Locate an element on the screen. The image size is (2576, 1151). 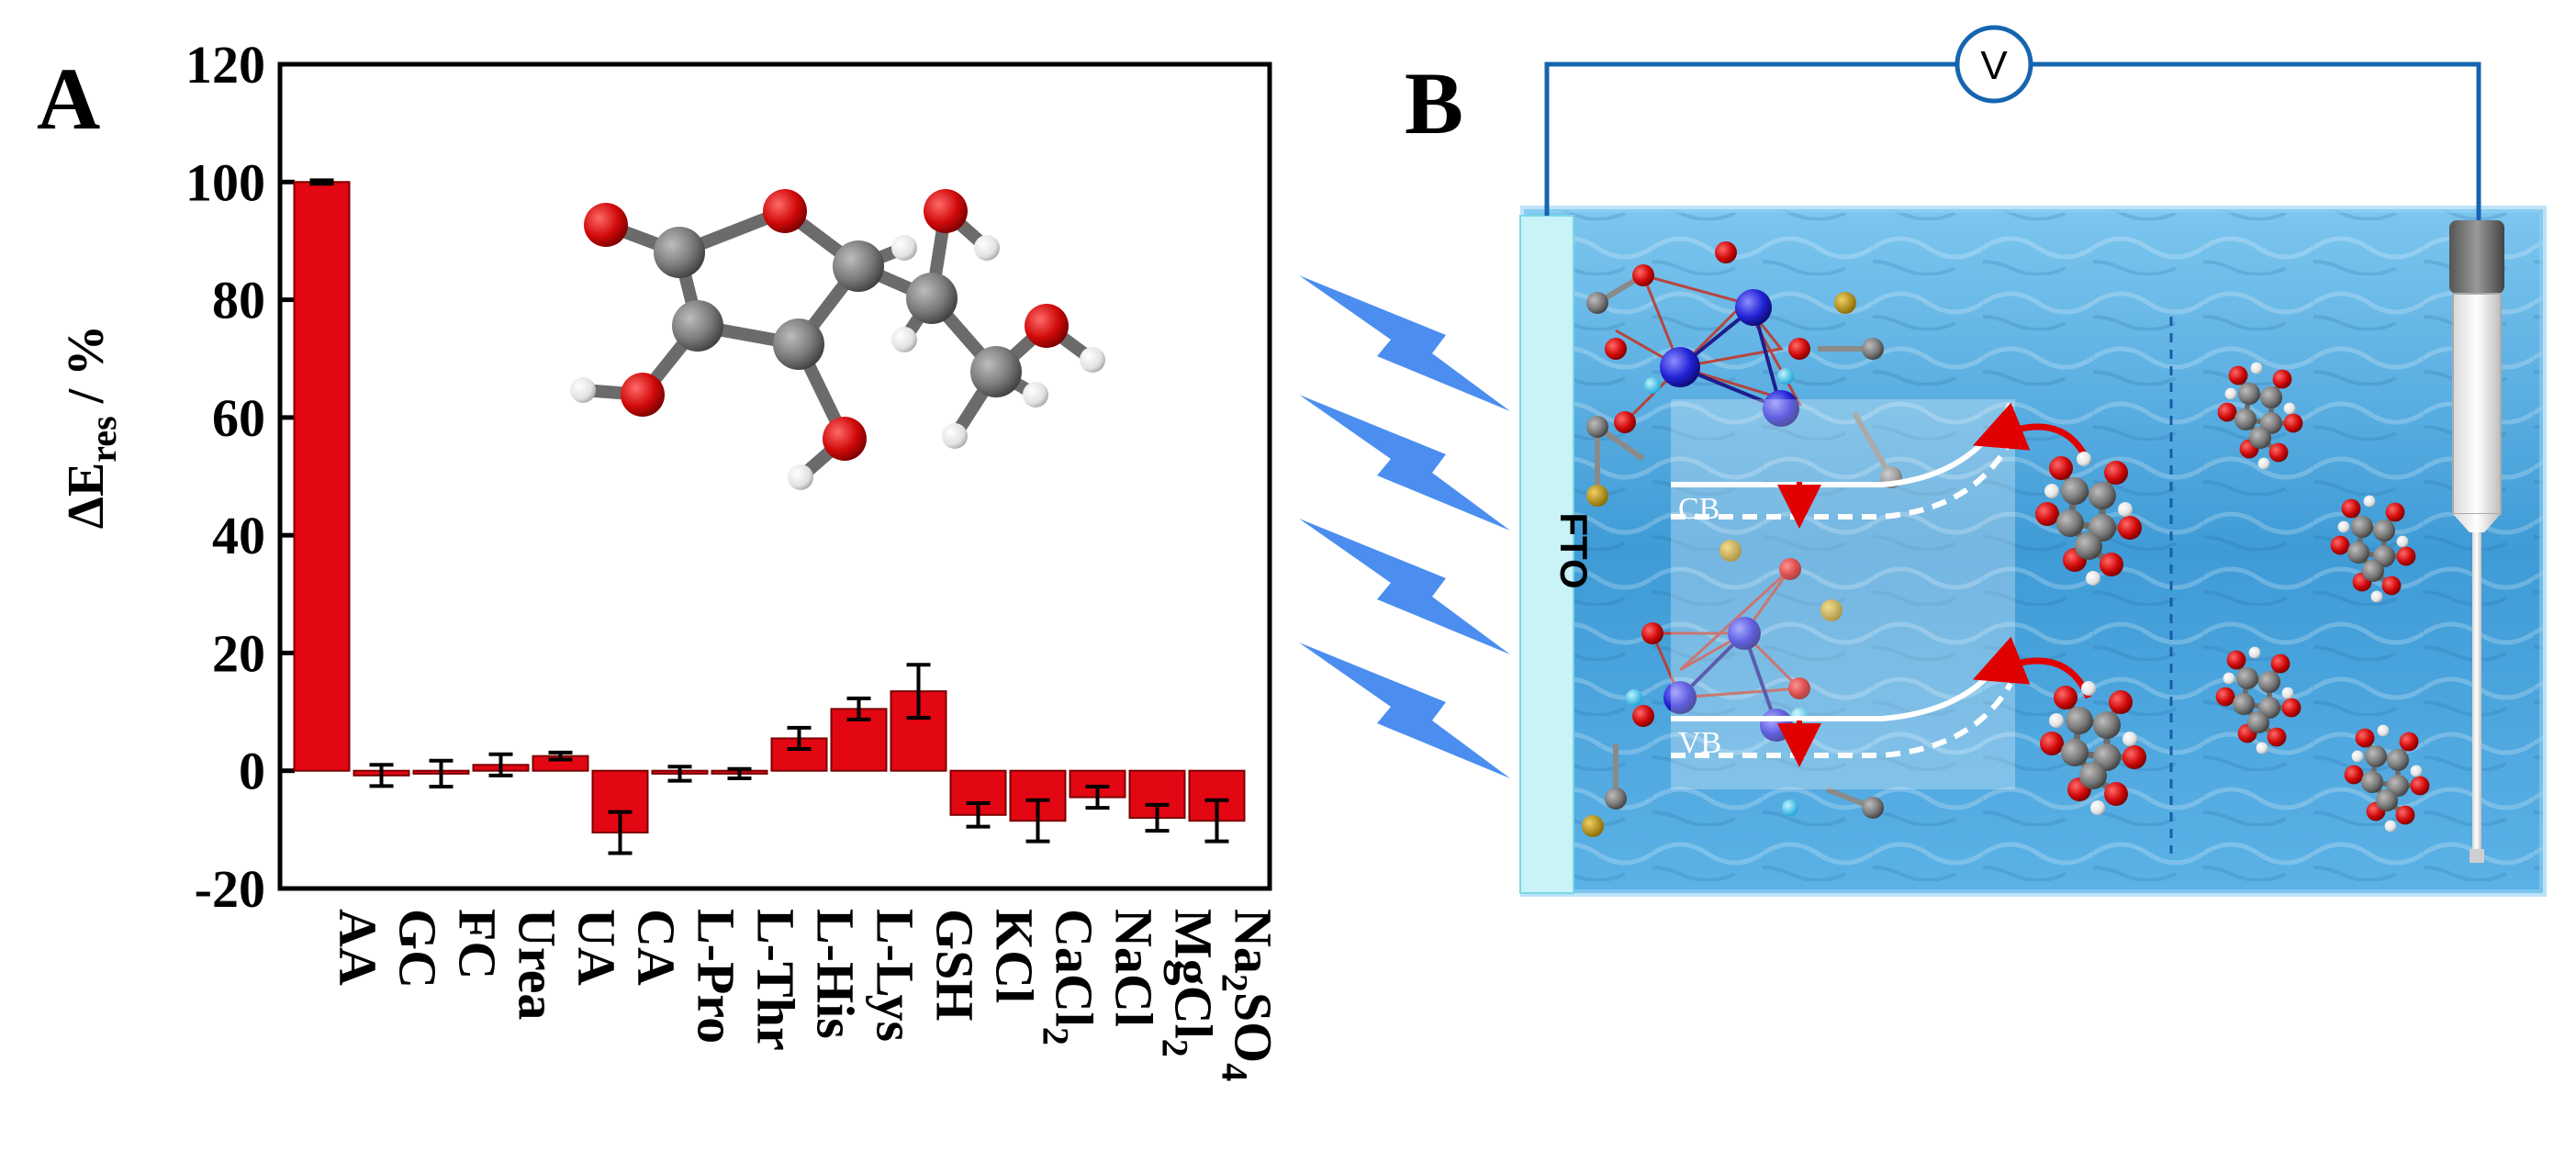
x-tick-label: UA is located at coordinates (597, 948).